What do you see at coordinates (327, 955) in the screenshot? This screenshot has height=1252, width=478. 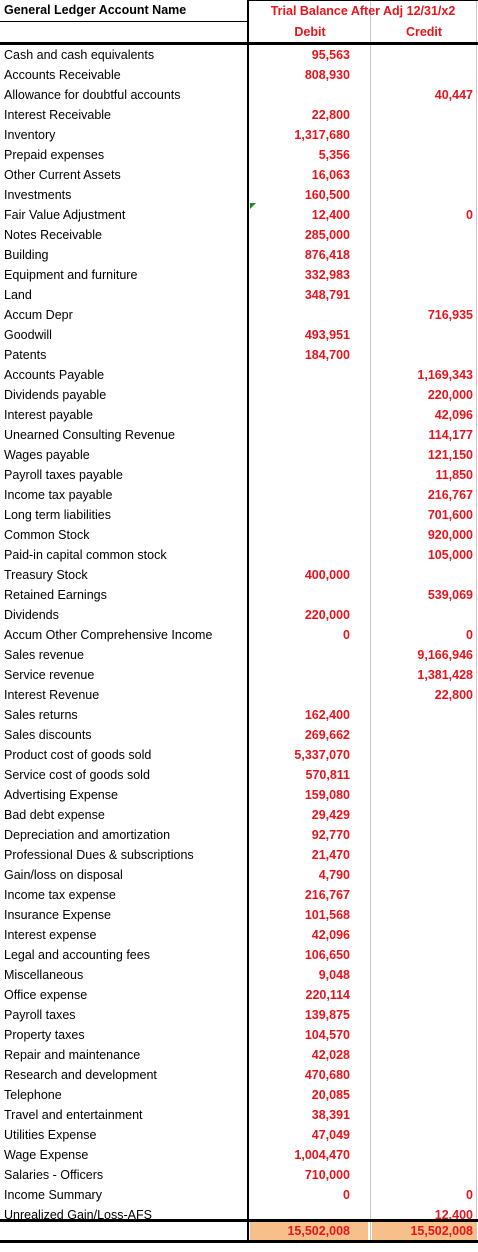 I see `debit-cell: 106,650` at bounding box center [327, 955].